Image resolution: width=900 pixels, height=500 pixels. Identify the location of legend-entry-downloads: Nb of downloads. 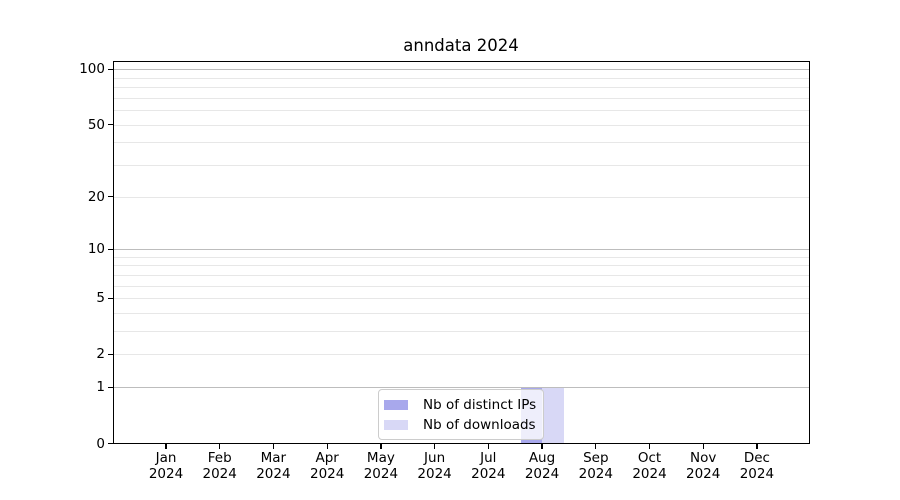
(461, 425).